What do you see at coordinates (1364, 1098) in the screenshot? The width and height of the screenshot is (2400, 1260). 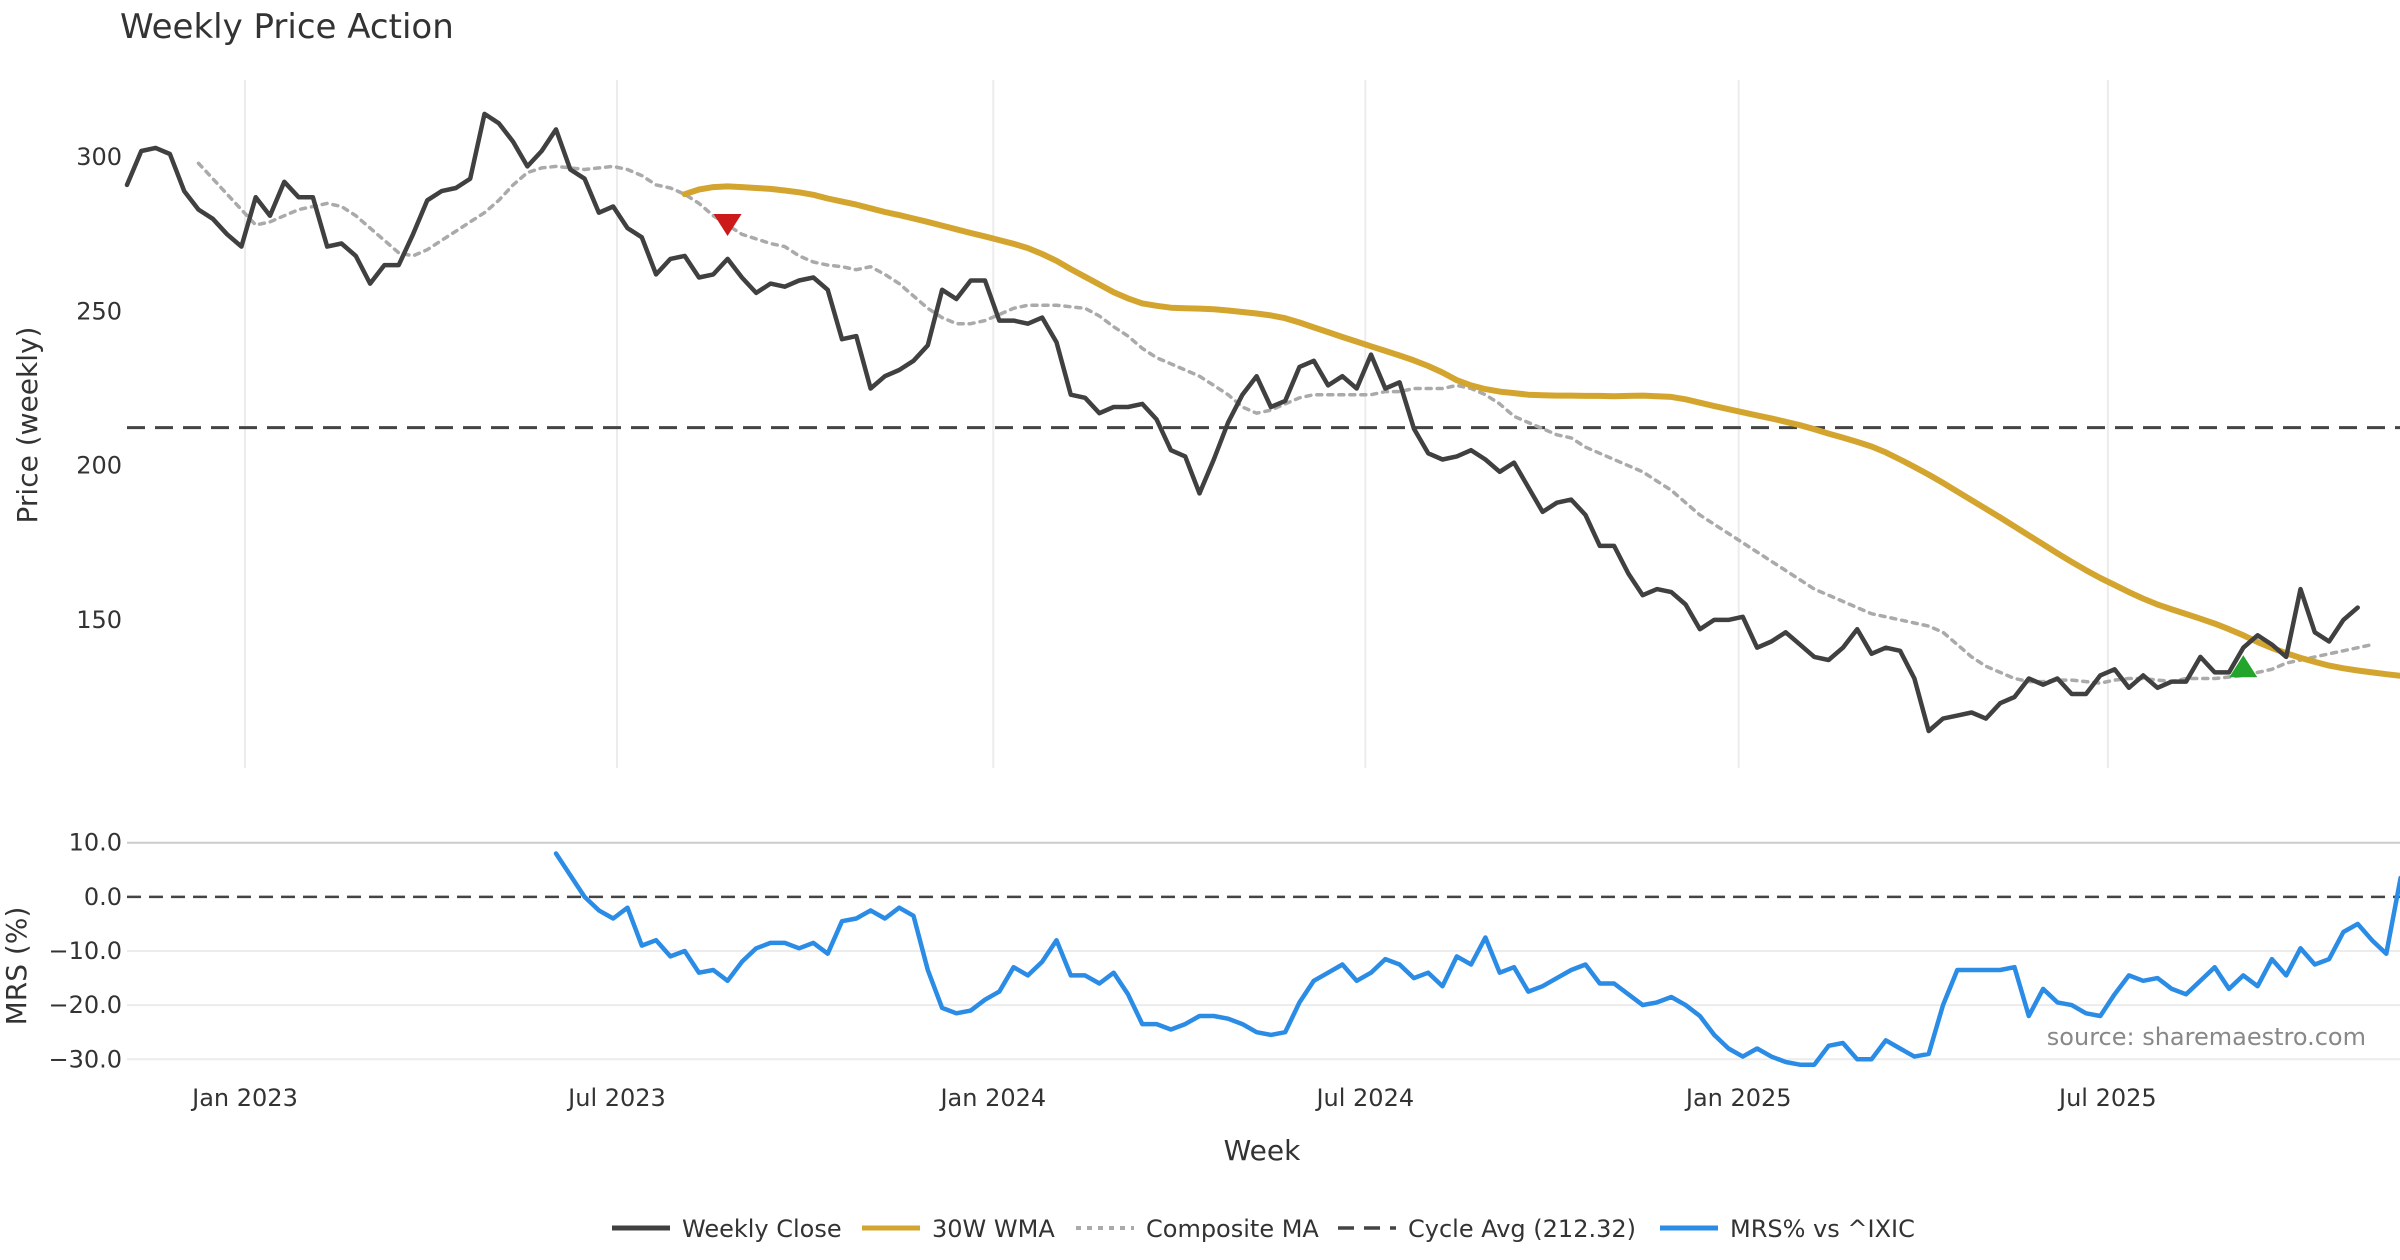 I see `x-tick-label: Jul 2024` at bounding box center [1364, 1098].